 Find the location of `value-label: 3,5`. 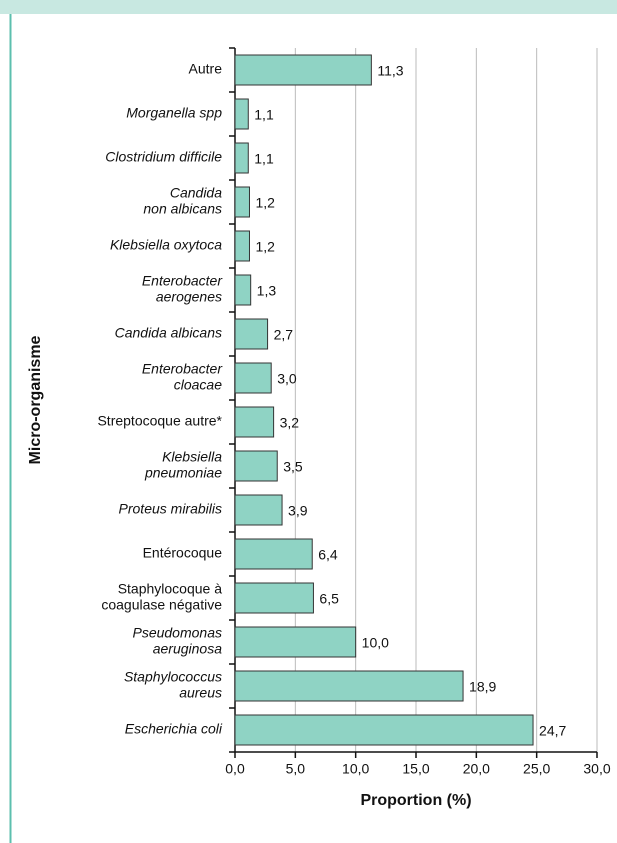

value-label: 3,5 is located at coordinates (293, 467).